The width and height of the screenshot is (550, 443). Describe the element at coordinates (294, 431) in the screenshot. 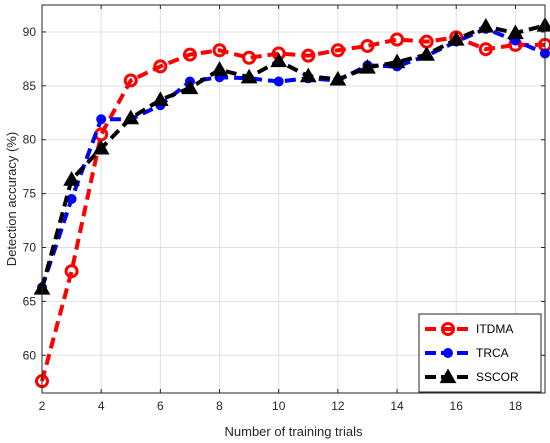

I see `x-axis-label: Number of training trials` at that location.